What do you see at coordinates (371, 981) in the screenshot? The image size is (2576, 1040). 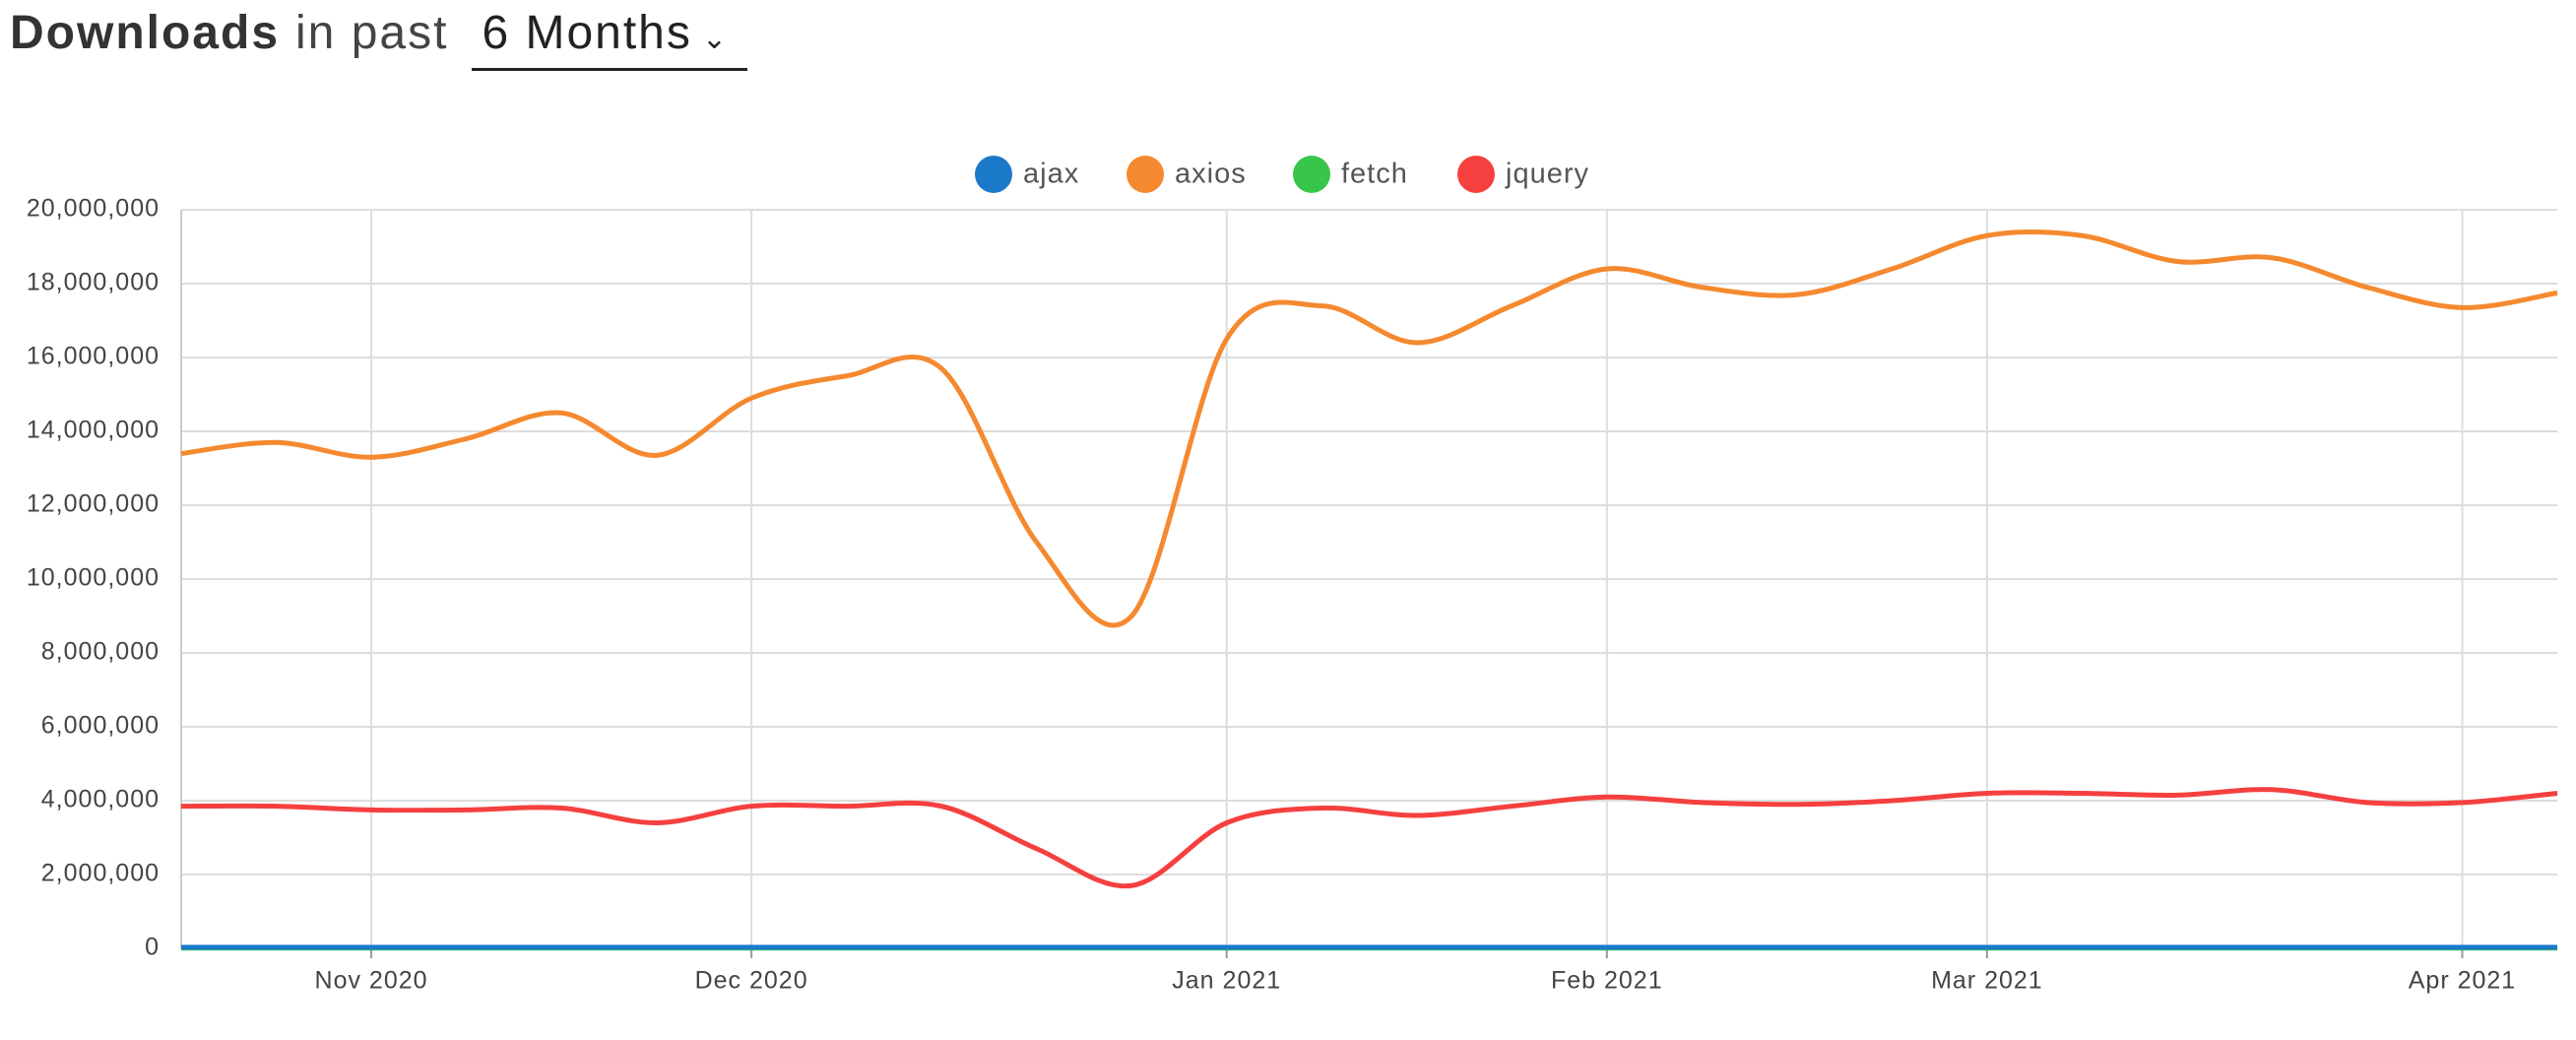 I see `x-tick-label: Nov 2020` at bounding box center [371, 981].